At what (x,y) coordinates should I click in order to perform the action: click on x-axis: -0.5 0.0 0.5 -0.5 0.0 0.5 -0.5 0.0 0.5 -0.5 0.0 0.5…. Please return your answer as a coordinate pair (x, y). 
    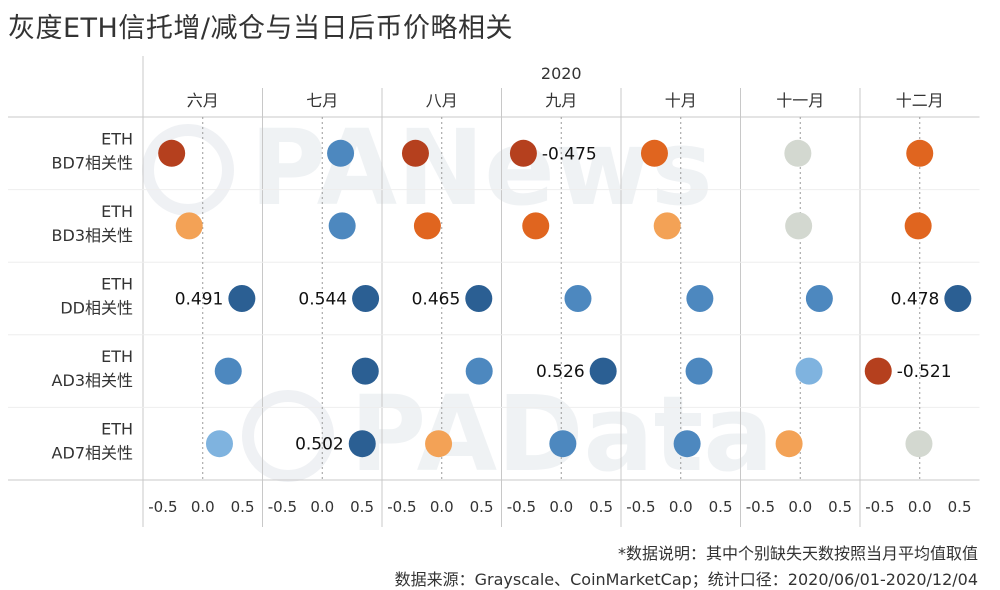
    Looking at the image, I should click on (559, 507).